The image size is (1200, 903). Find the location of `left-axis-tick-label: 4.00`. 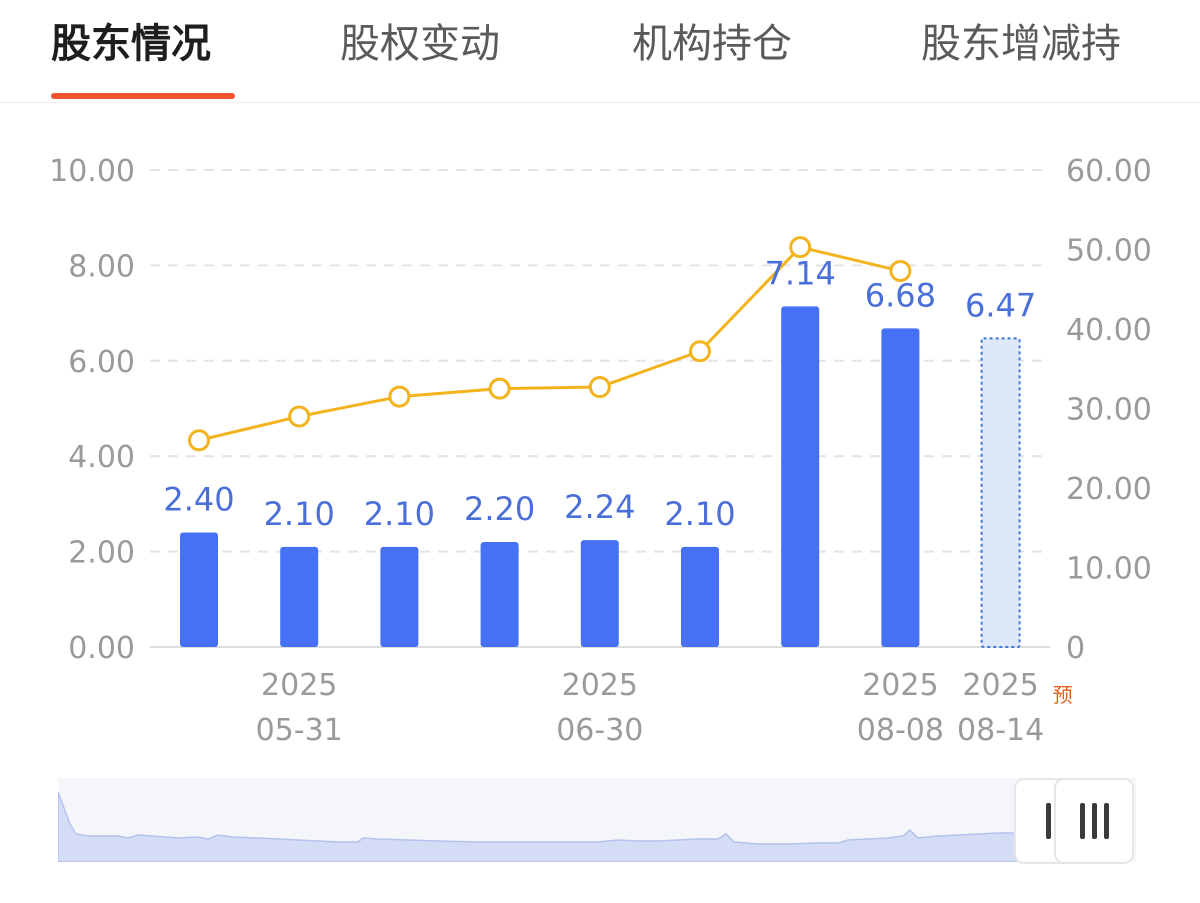

left-axis-tick-label: 4.00 is located at coordinates (101, 457).